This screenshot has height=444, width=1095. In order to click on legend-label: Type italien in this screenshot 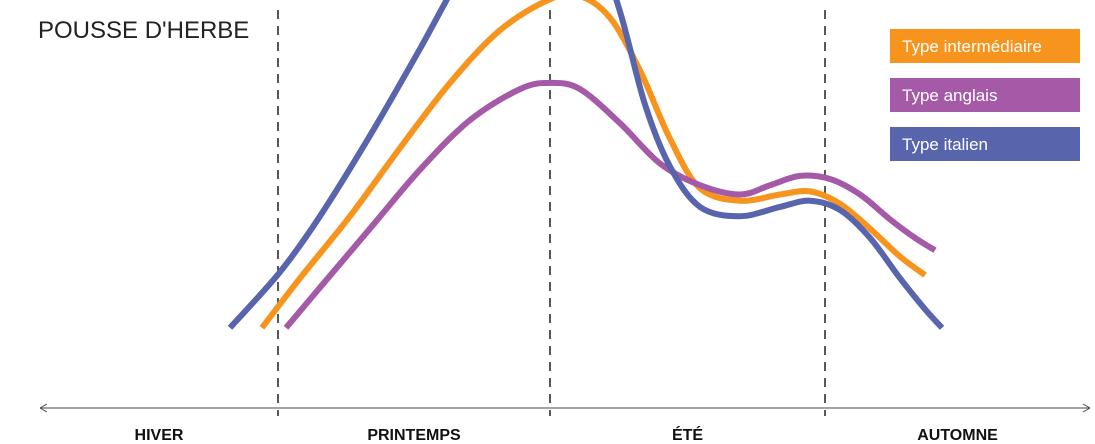, I will do `click(945, 144)`.